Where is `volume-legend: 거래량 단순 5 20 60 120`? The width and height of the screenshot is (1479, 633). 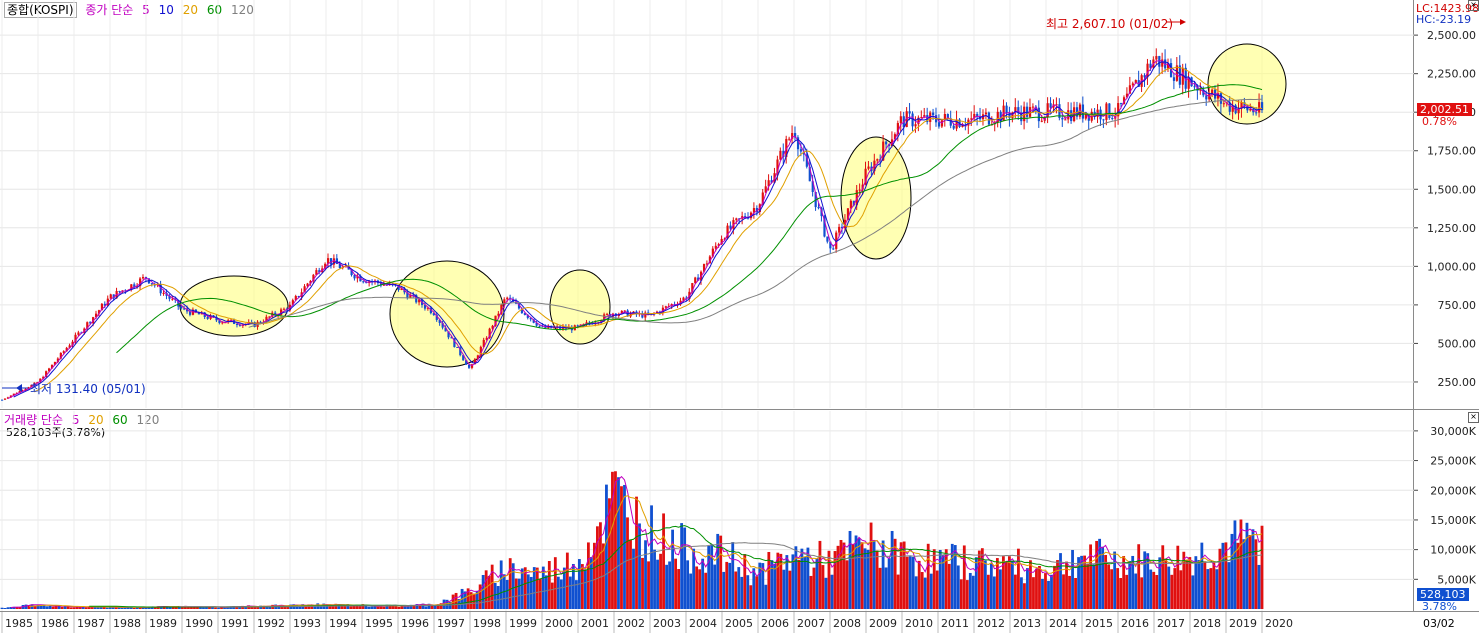
volume-legend: 거래량 단순 5 20 60 120 is located at coordinates (84, 420).